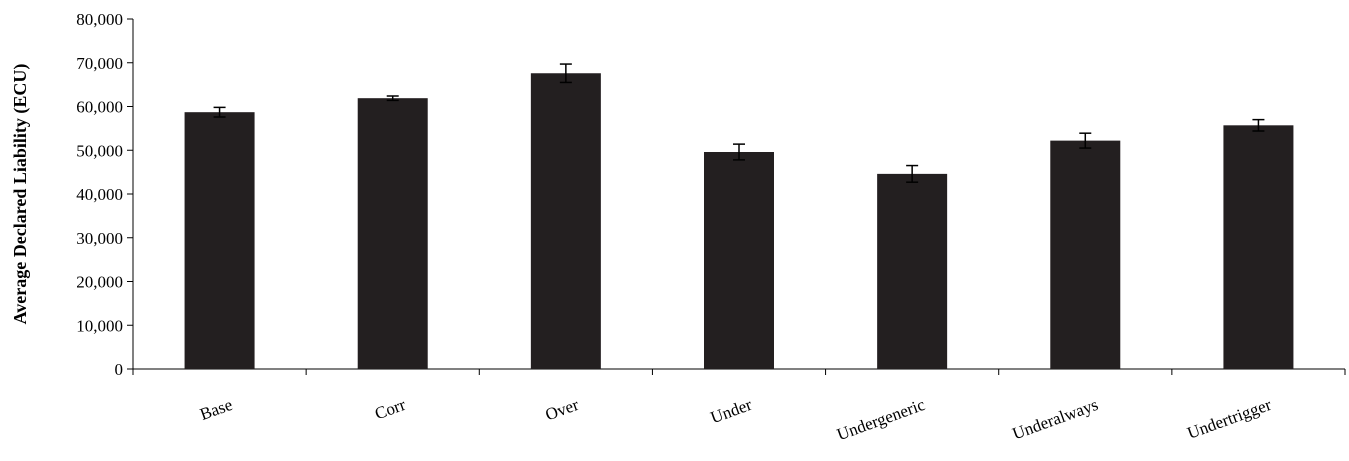  I want to click on y-tick-label: 60,000, so click(99, 107).